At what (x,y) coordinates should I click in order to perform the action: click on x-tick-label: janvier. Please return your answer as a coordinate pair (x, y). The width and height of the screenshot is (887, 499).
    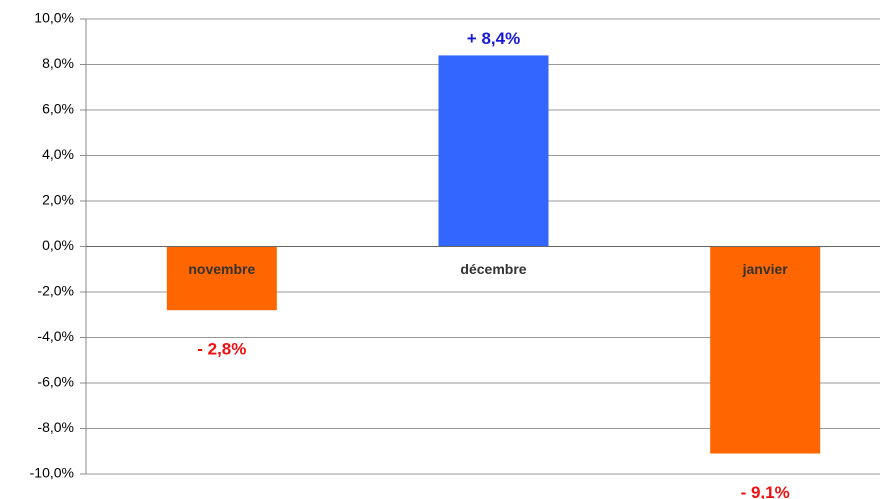
    Looking at the image, I should click on (765, 269).